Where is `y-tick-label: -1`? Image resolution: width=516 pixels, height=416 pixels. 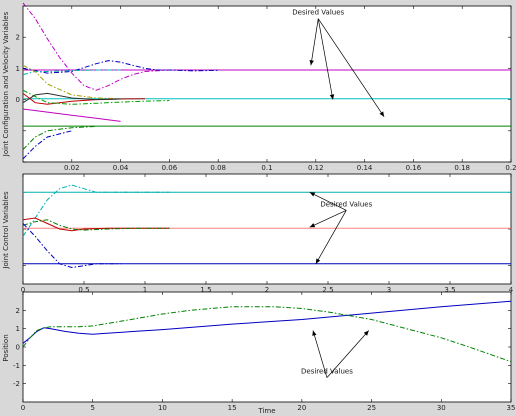 y-tick-label: -1 is located at coordinates (16, 366).